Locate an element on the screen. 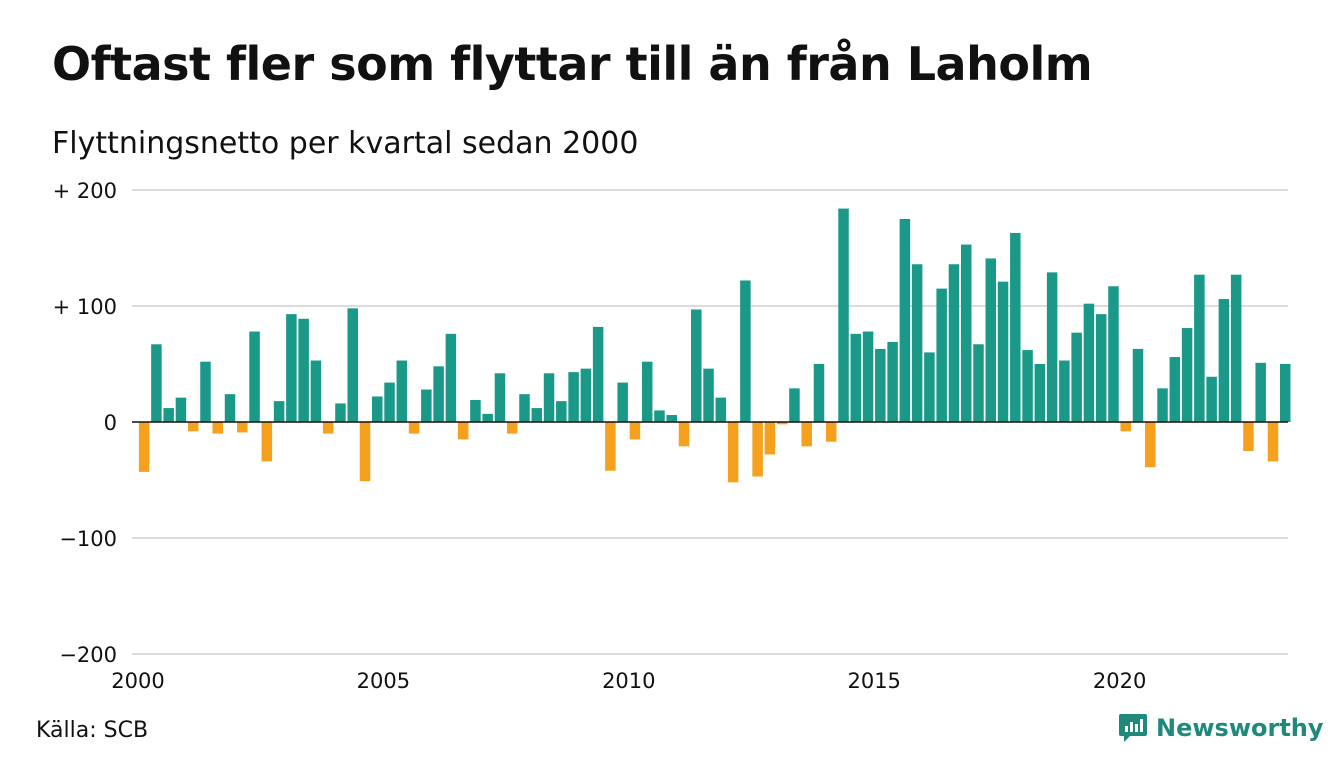 The image size is (1340, 780). y-tick-label: 0 is located at coordinates (110, 423).